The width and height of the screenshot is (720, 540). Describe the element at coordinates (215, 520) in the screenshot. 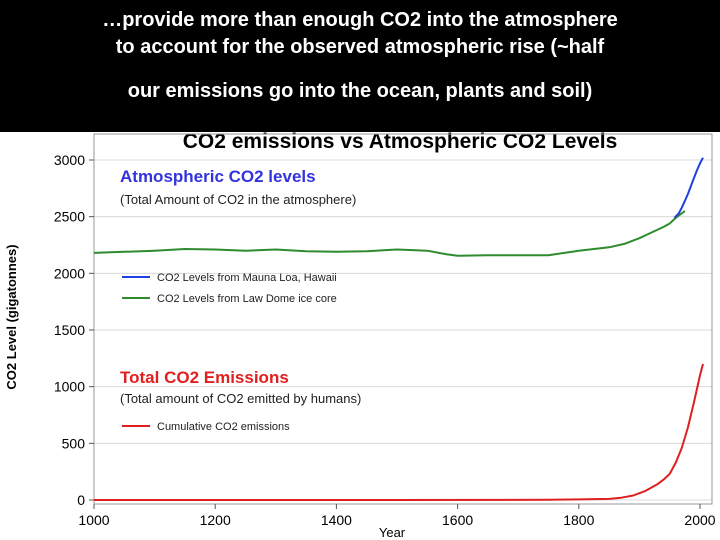

I see `x-tick-label: 1200` at that location.